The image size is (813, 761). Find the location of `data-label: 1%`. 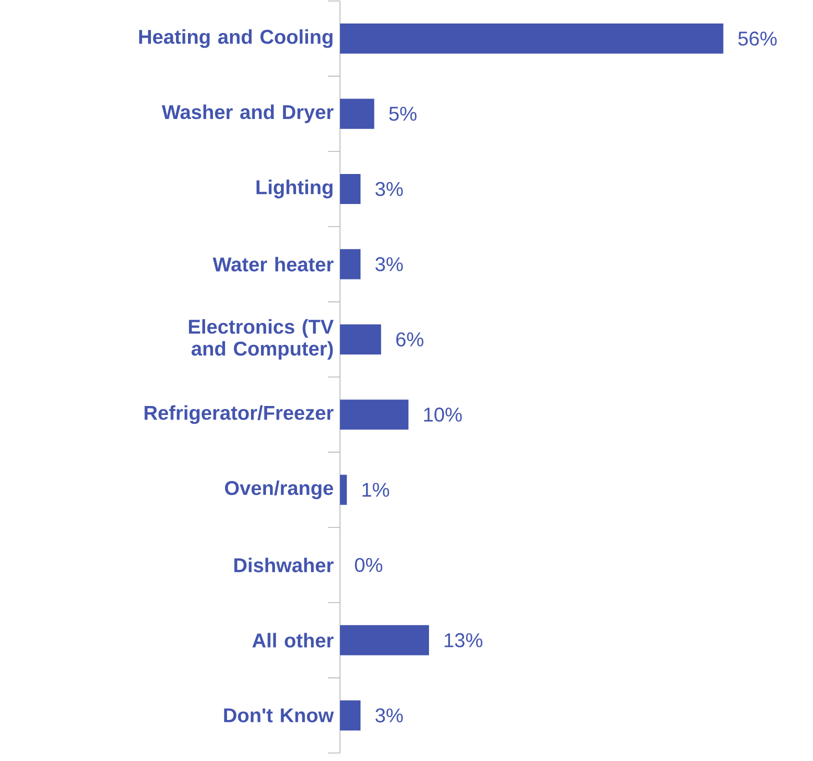

data-label: 1% is located at coordinates (376, 489).